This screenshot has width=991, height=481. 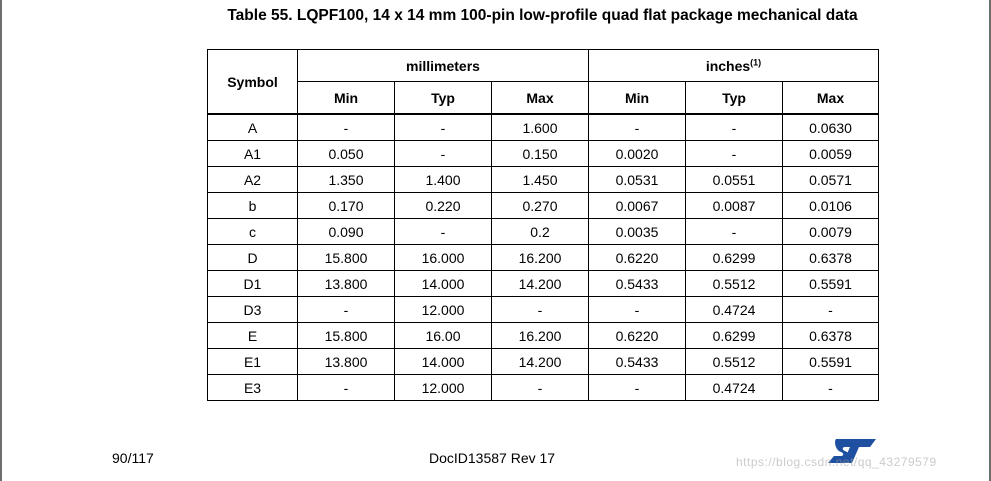 What do you see at coordinates (443, 387) in the screenshot?
I see `value-cell: 12.000` at bounding box center [443, 387].